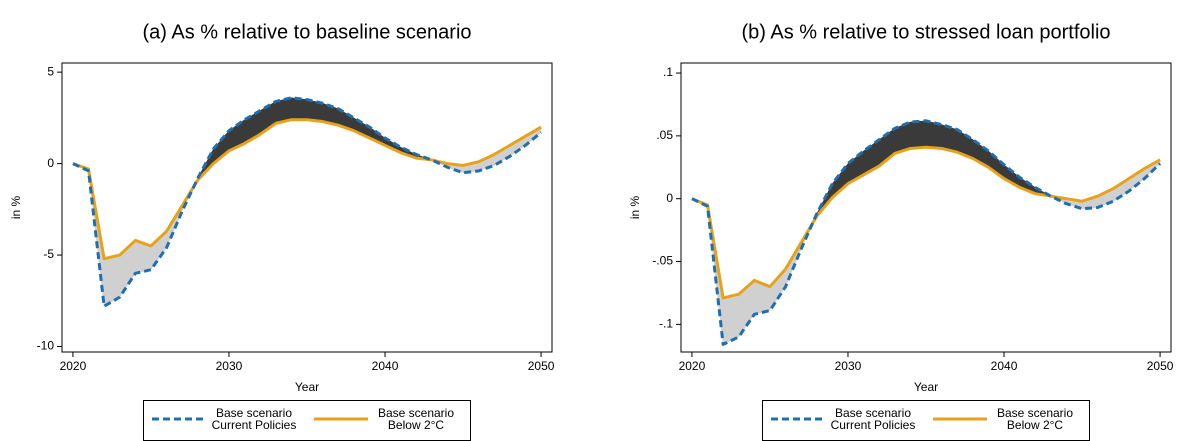 Image resolution: width=1178 pixels, height=441 pixels. Describe the element at coordinates (50, 71) in the screenshot. I see `y-tick-label: 5` at that location.